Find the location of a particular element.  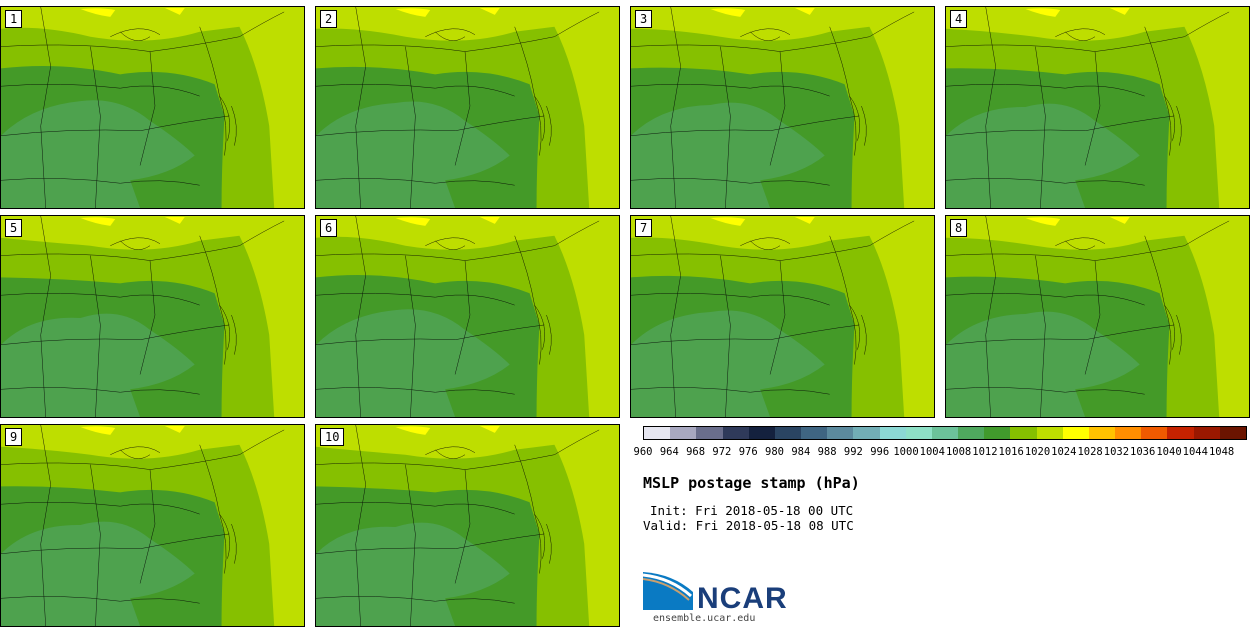

ncar-logo-icon is located at coordinates (668, 591).